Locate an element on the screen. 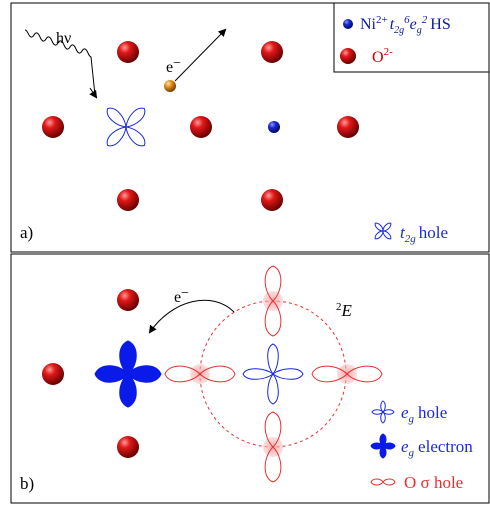  t2g-hole-legend-label: t2g hole is located at coordinates (424, 234).